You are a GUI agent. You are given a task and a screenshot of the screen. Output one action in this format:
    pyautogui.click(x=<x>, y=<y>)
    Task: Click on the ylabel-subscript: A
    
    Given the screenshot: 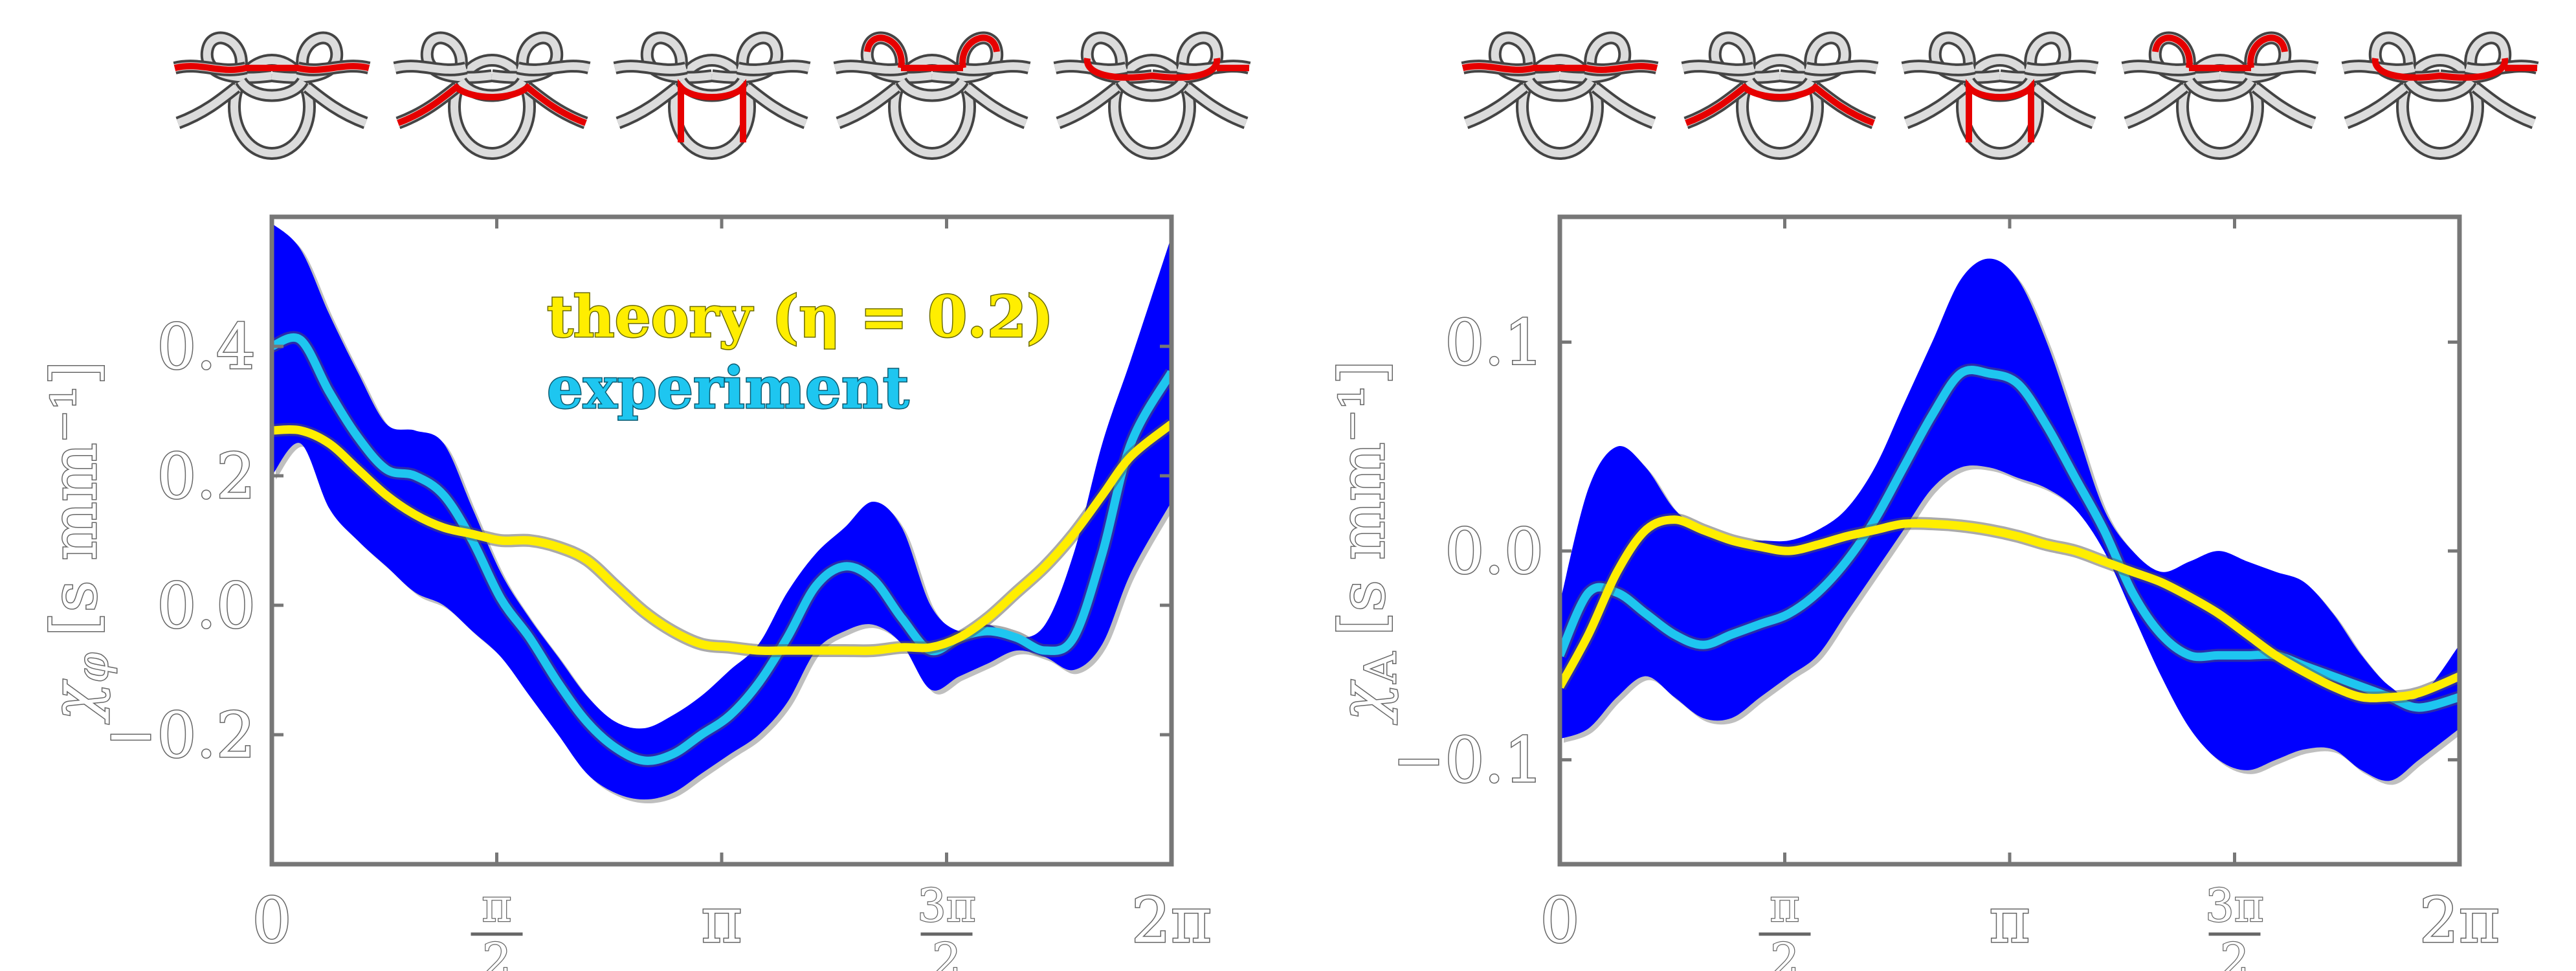 What is the action you would take?
    pyautogui.click(x=1381, y=667)
    